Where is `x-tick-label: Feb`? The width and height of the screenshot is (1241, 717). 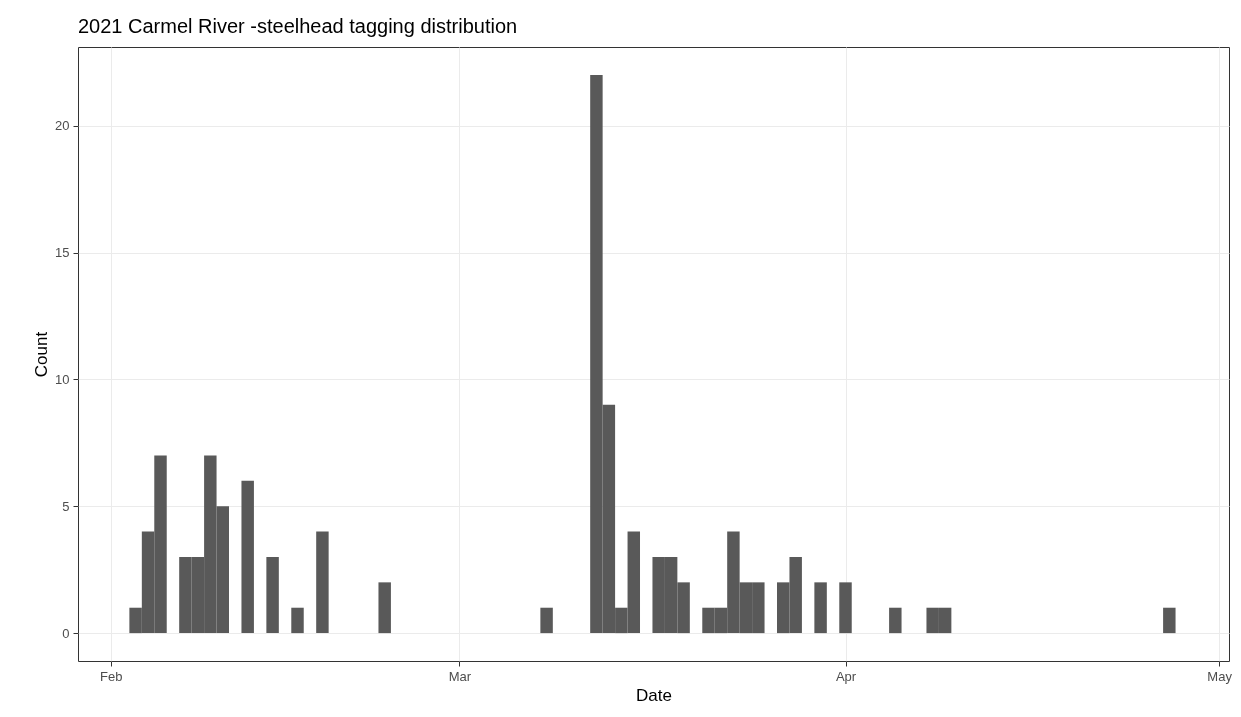 x-tick-label: Feb is located at coordinates (111, 676).